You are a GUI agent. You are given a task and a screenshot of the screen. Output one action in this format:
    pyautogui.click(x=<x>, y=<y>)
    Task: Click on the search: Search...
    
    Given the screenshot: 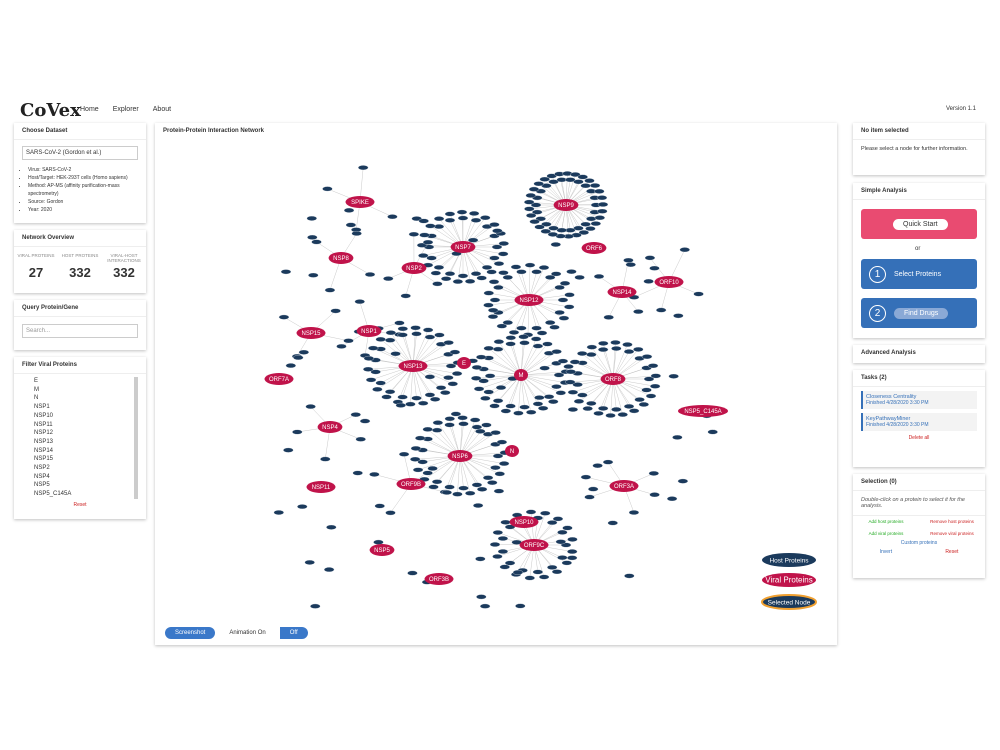 What is the action you would take?
    pyautogui.click(x=80, y=331)
    